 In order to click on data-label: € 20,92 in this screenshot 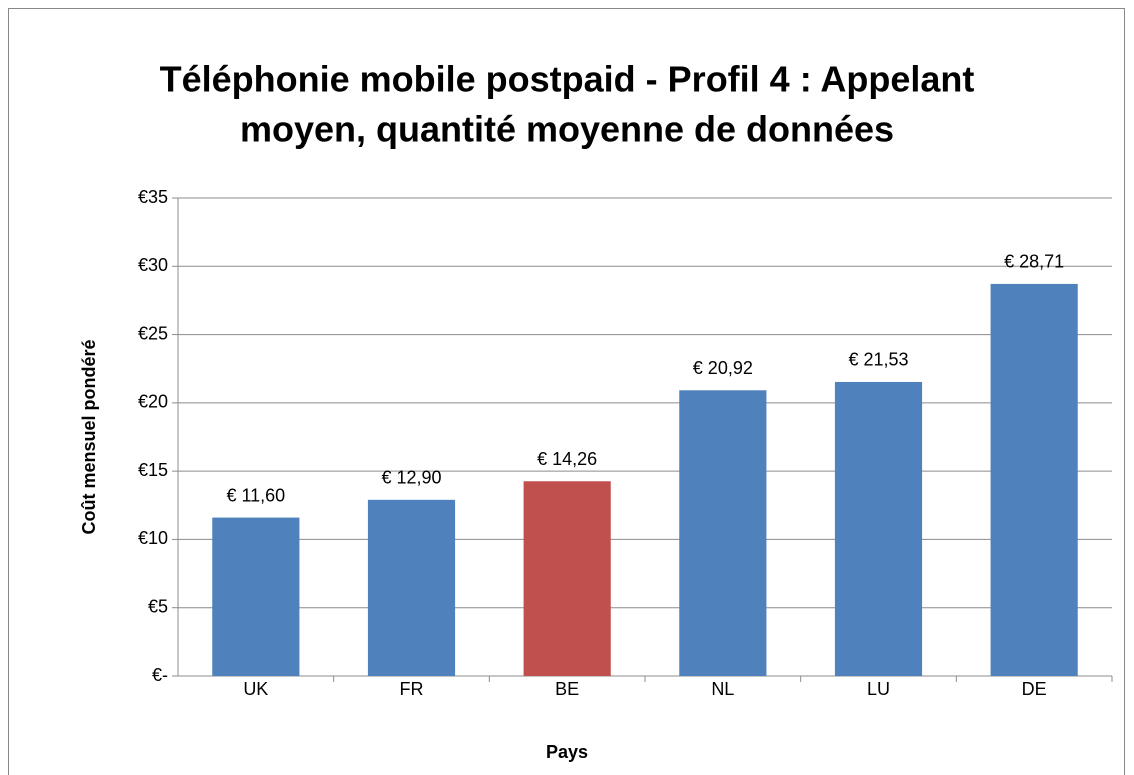, I will do `click(723, 368)`.